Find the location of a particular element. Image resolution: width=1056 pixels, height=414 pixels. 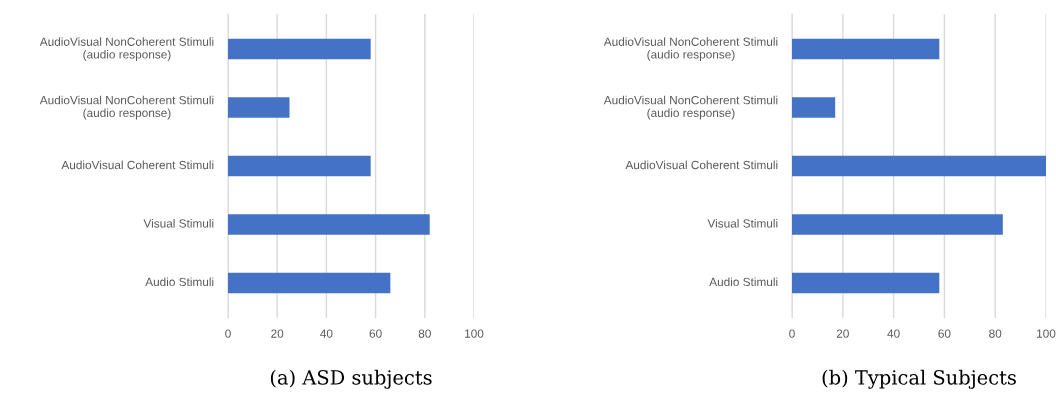

text: (b) Typical Subjects is located at coordinates (919, 379).